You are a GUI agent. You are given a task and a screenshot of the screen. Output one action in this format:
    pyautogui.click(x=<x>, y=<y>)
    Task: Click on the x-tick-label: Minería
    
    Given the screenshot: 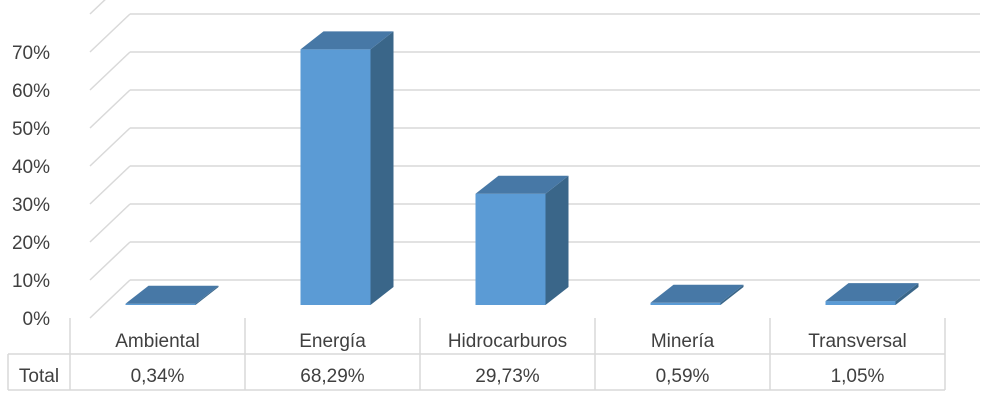 What is the action you would take?
    pyautogui.click(x=683, y=341)
    